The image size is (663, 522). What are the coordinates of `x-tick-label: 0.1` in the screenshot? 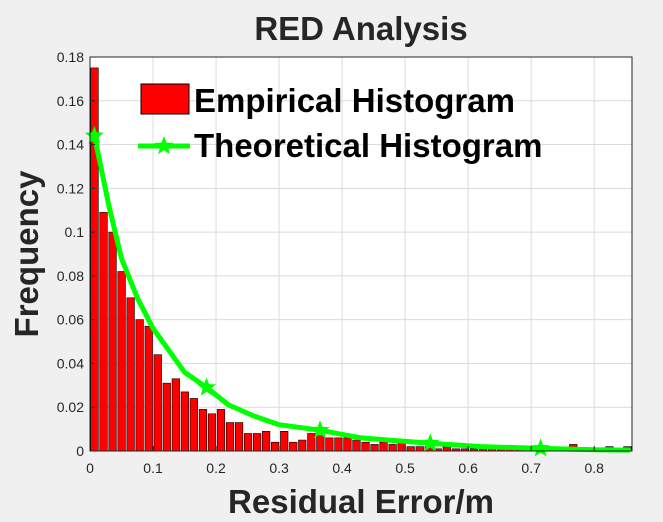 It's located at (153, 468).